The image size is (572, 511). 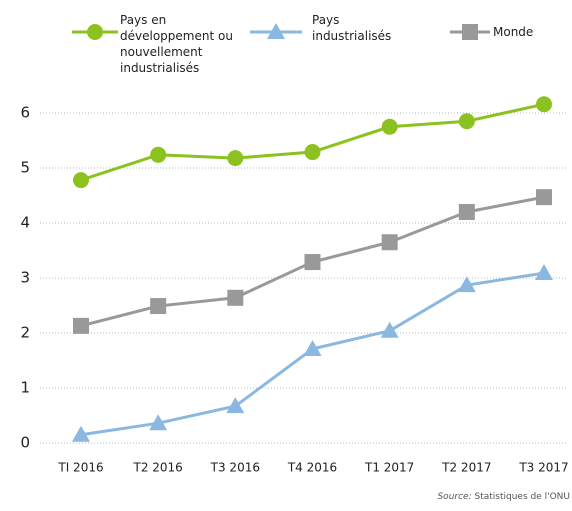 I want to click on y-tick-label: 2, so click(x=25, y=333).